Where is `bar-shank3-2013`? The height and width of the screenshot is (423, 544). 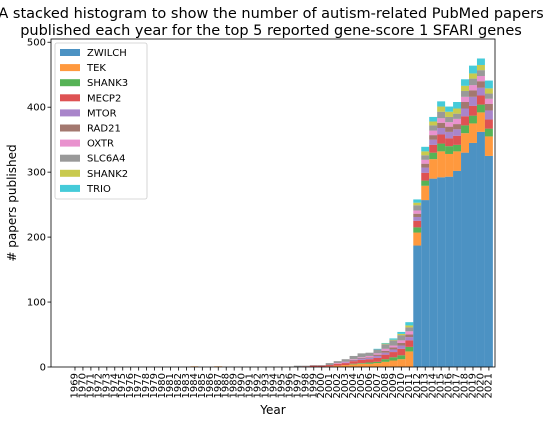 bar-shank3-2013 is located at coordinates (425, 183).